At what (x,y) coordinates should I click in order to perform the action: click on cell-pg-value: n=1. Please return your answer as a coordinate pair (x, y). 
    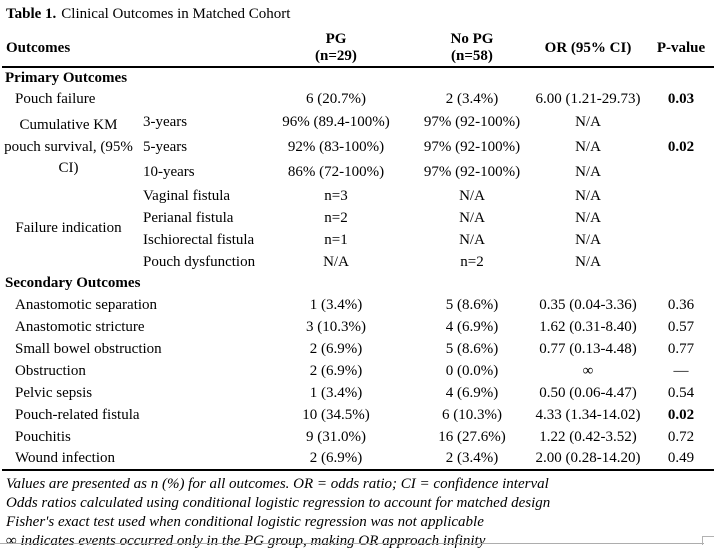
    Looking at the image, I should click on (336, 239).